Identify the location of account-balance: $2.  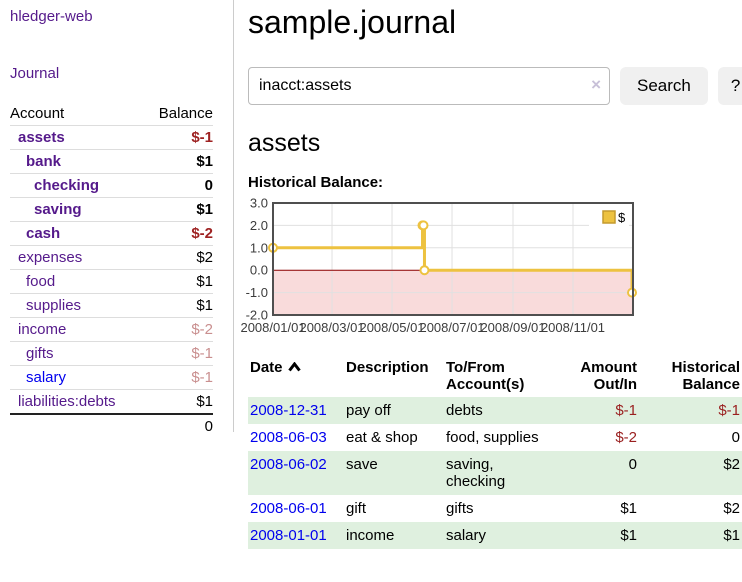
(178, 257).